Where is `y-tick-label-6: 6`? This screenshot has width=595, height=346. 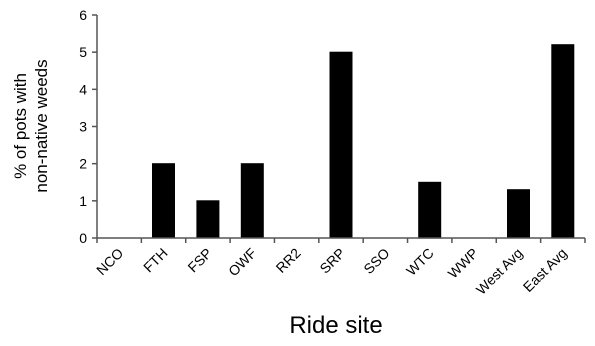 y-tick-label-6: 6 is located at coordinates (83, 15).